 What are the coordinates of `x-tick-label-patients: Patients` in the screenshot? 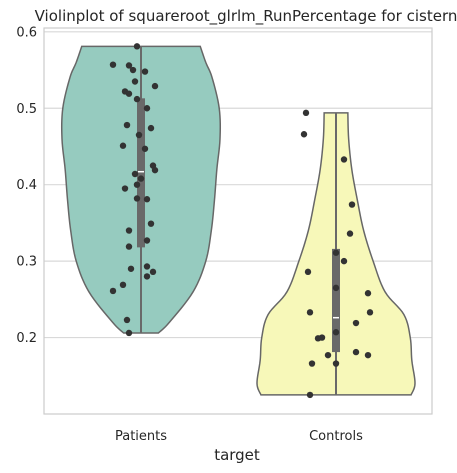 It's located at (141, 436).